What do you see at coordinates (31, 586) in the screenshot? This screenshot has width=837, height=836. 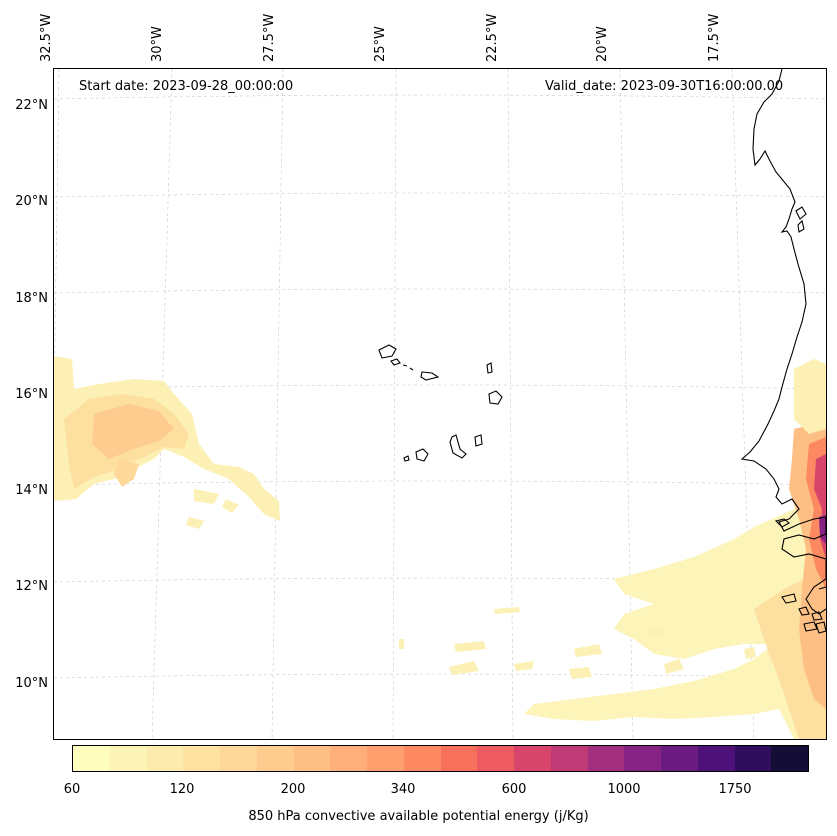 I see `lat-label-12n: 12°N` at bounding box center [31, 586].